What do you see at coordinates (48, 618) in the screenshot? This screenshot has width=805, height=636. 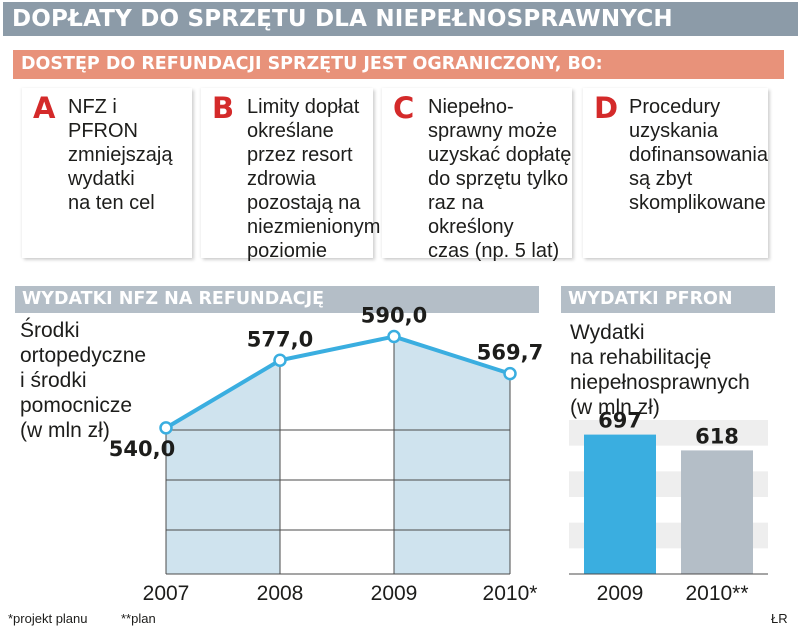 I see `footnote-projekt: *projekt planu` at bounding box center [48, 618].